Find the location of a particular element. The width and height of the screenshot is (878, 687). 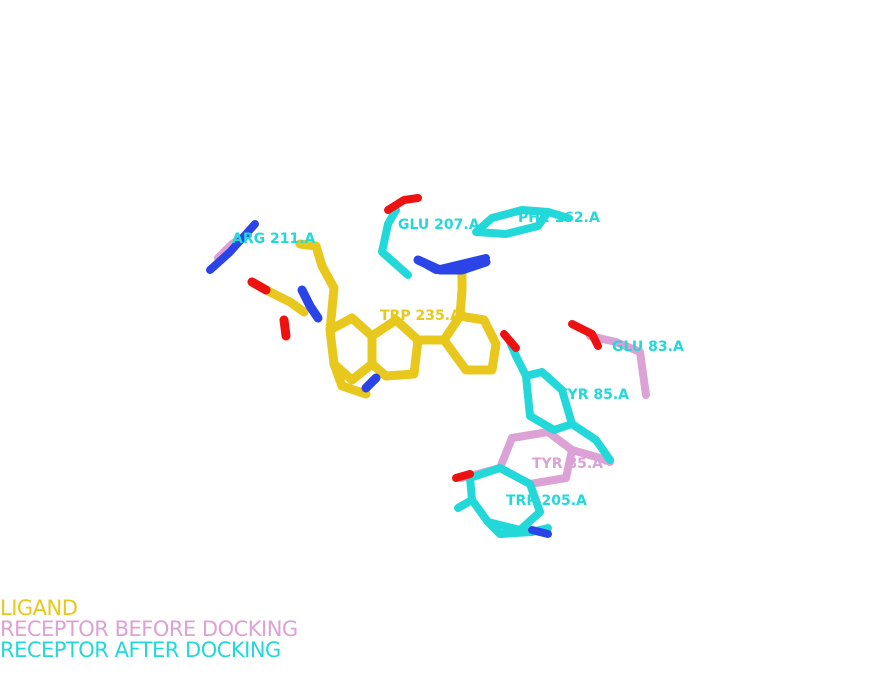

legend-receptor-before: RECEPTOR BEFORE DOCKING is located at coordinates (149, 629).